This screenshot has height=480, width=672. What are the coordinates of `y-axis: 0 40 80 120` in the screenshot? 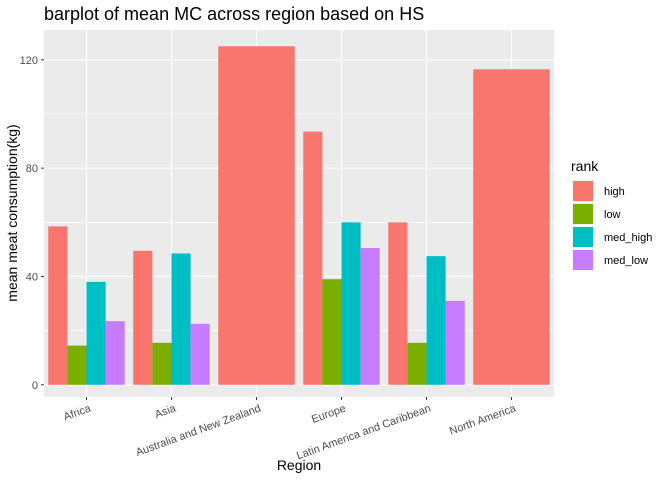 It's located at (32, 223).